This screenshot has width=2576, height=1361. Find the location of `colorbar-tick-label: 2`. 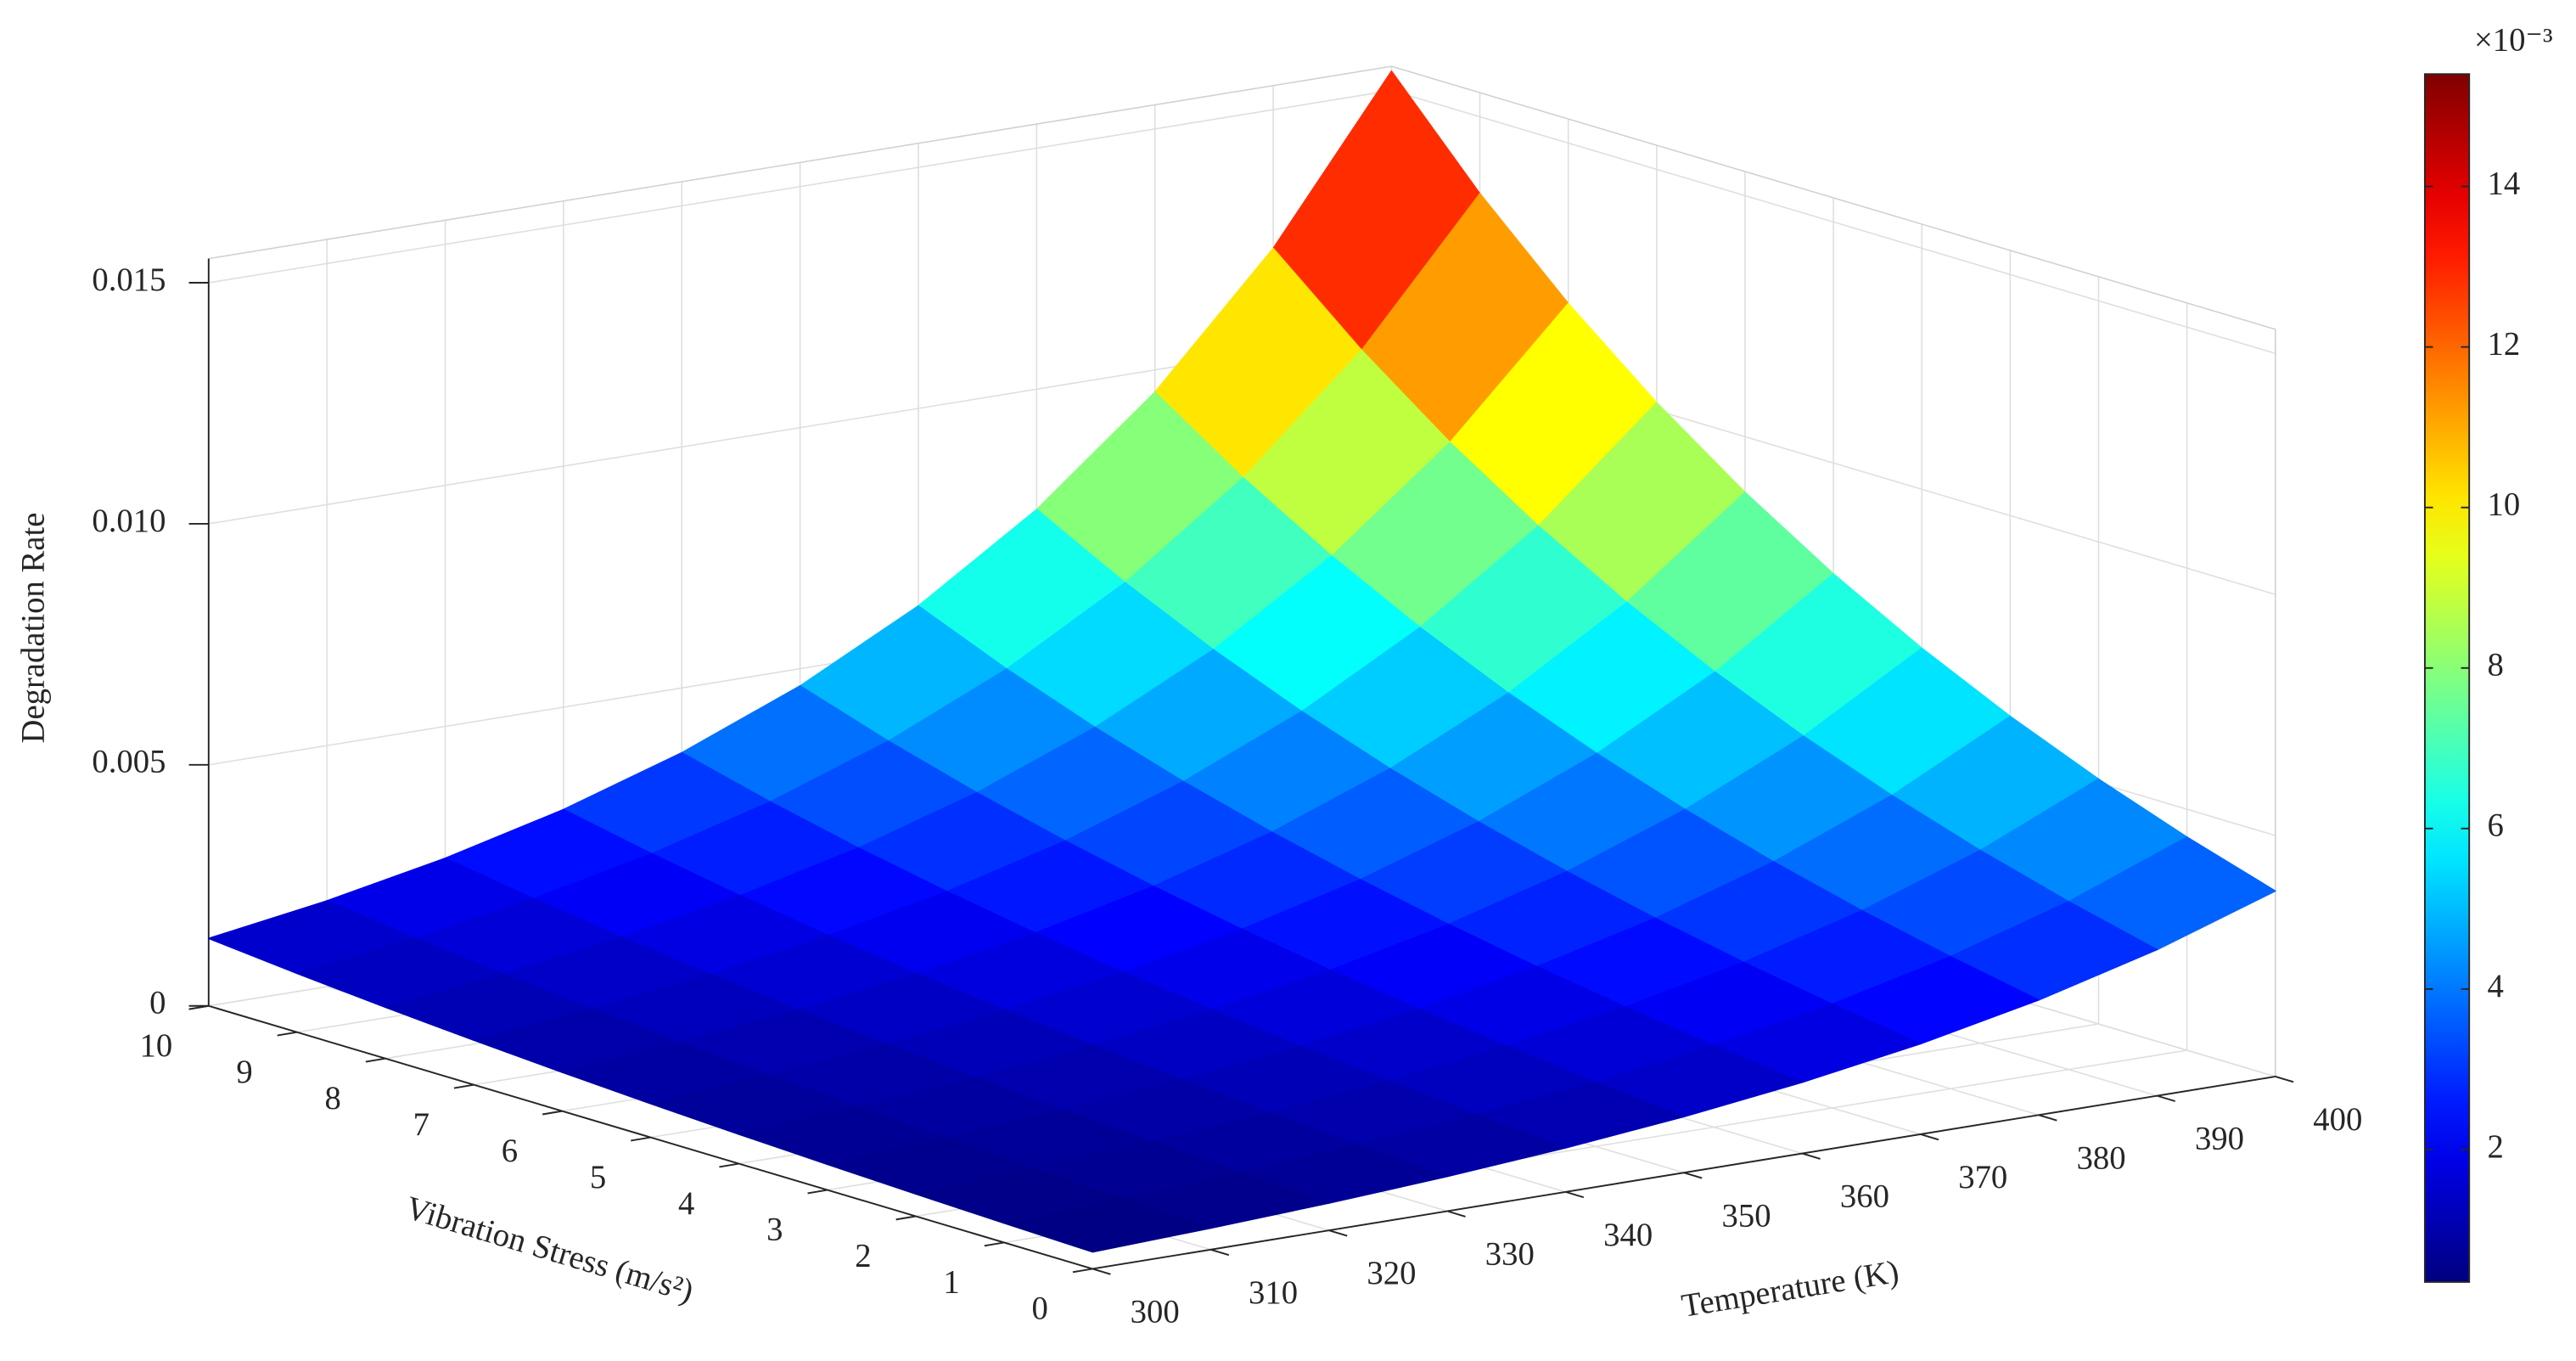

colorbar-tick-label: 2 is located at coordinates (2495, 1147).